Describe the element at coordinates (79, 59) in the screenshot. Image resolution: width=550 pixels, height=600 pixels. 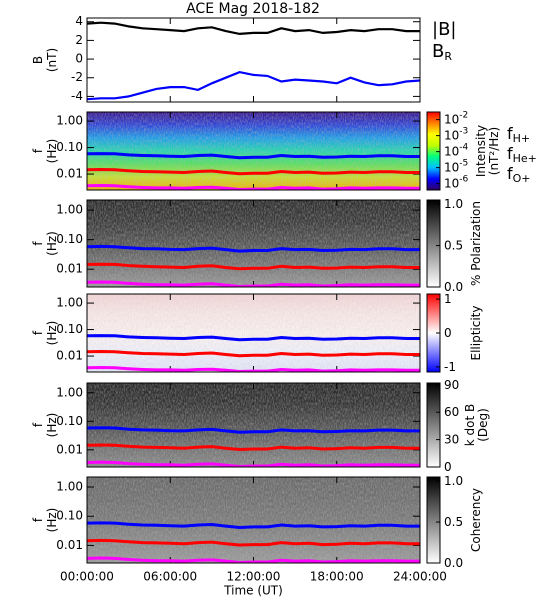
I see `y-tick-label: 0` at that location.